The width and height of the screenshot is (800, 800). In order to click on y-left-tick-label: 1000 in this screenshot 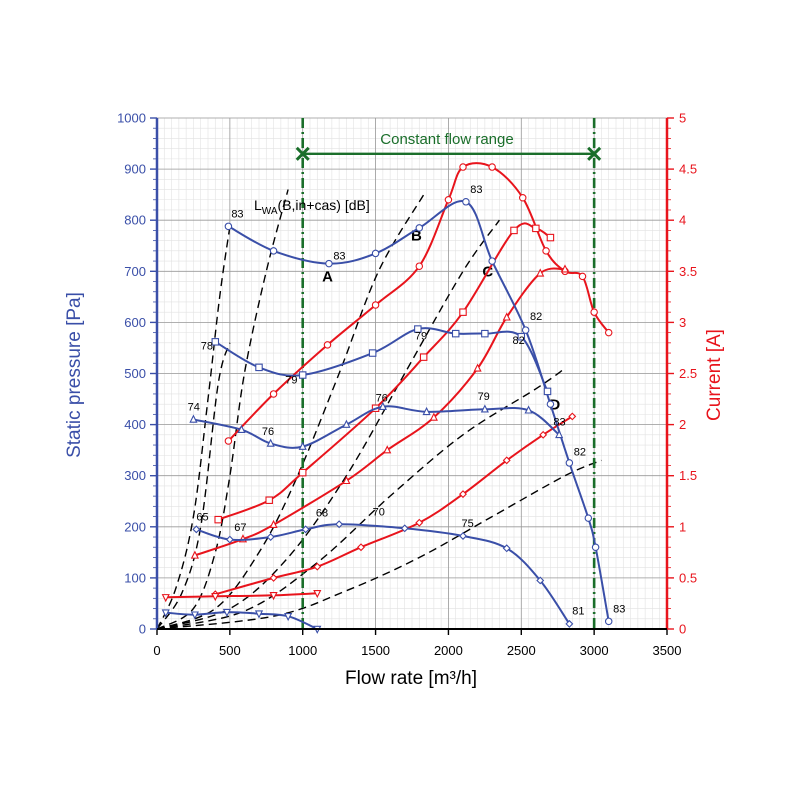, I will do `click(131, 118)`.